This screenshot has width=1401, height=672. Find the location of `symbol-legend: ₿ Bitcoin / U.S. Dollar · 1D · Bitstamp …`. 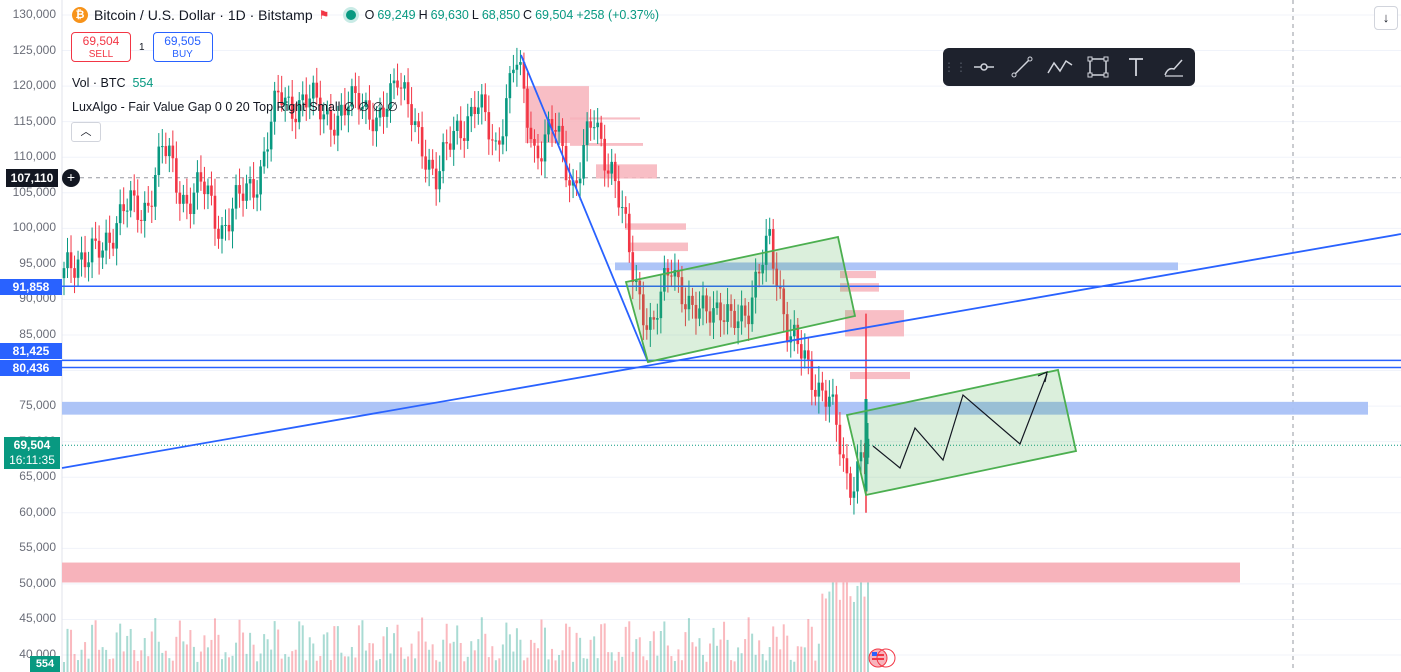

symbol-legend: ₿ Bitcoin / U.S. Dollar · 1D · Bitstamp … is located at coordinates (365, 15).